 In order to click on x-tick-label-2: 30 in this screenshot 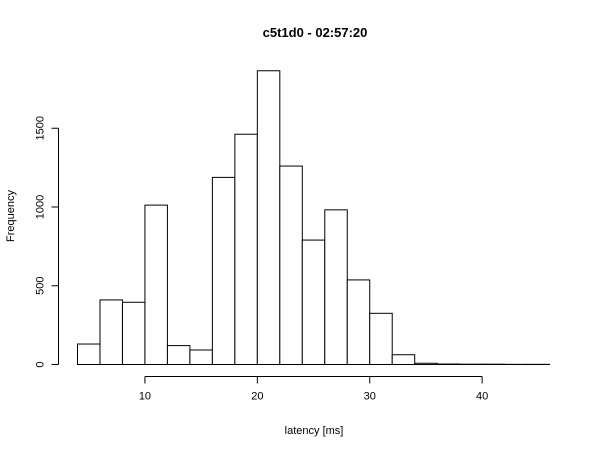, I will do `click(370, 397)`.